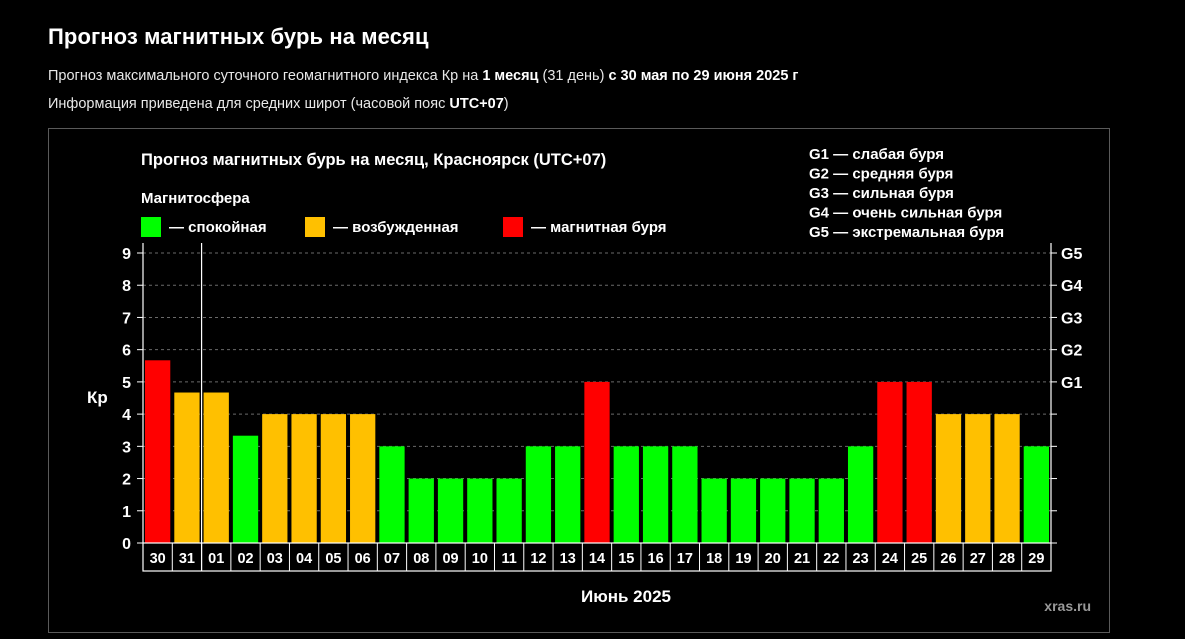 The height and width of the screenshot is (639, 1185). Describe the element at coordinates (363, 559) in the screenshot. I see `x-tick-label-06: 06` at that location.